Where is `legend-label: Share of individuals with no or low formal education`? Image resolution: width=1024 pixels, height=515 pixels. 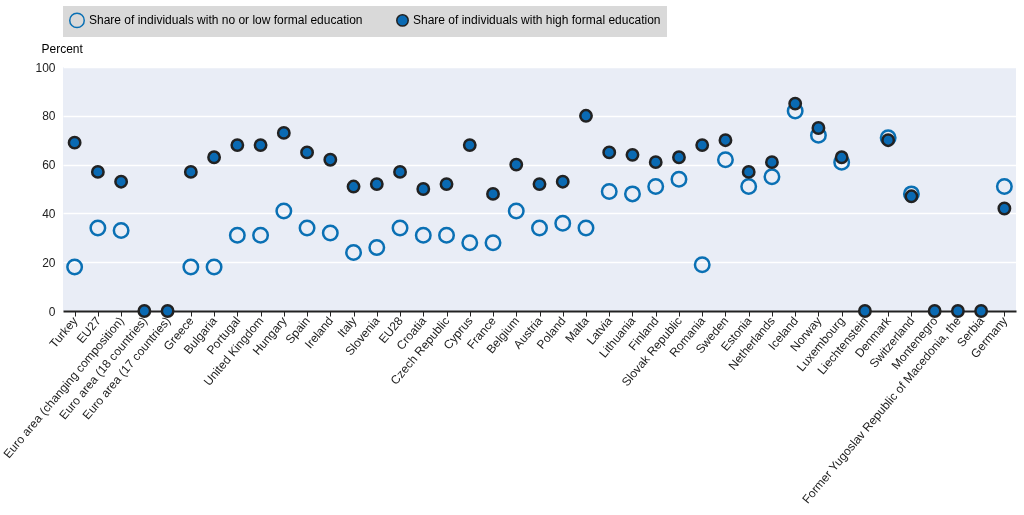
legend-label: Share of individuals with no or low formal education is located at coordinates (226, 20).